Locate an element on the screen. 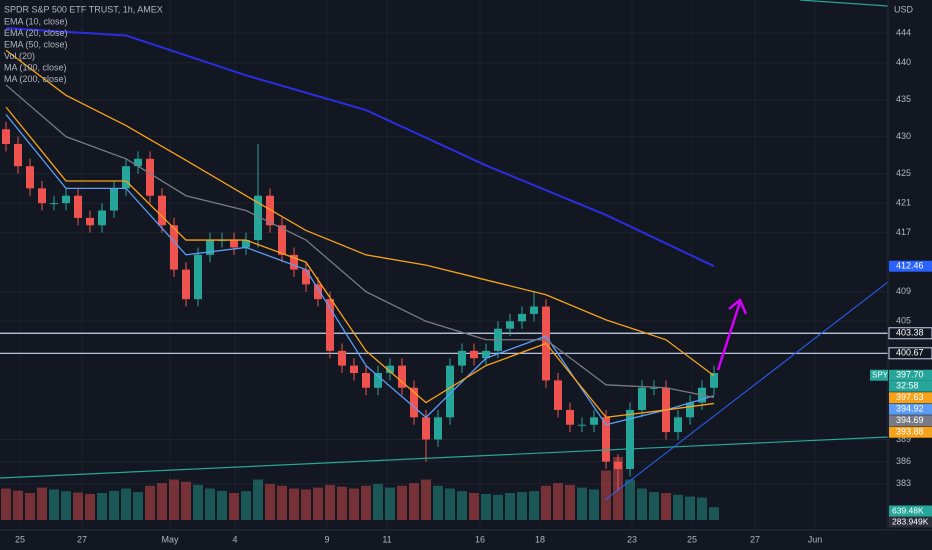 The width and height of the screenshot is (932, 550). volume-label: 639.48K is located at coordinates (908, 510).